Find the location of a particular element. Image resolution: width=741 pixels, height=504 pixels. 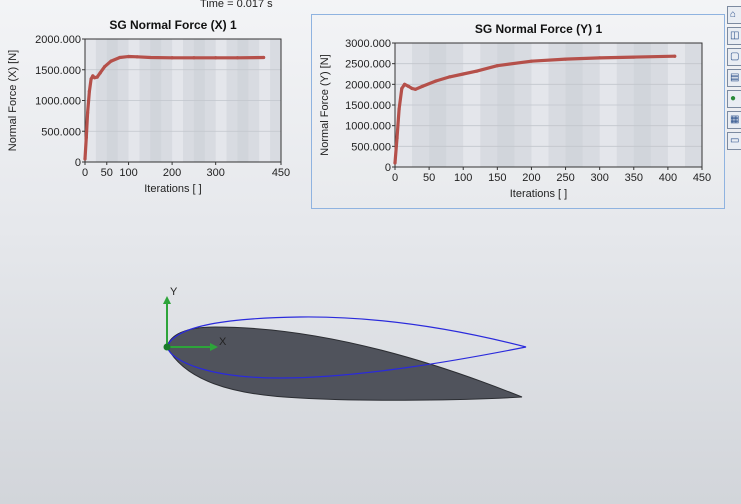

x-tick-label: 350 is located at coordinates (634, 178).